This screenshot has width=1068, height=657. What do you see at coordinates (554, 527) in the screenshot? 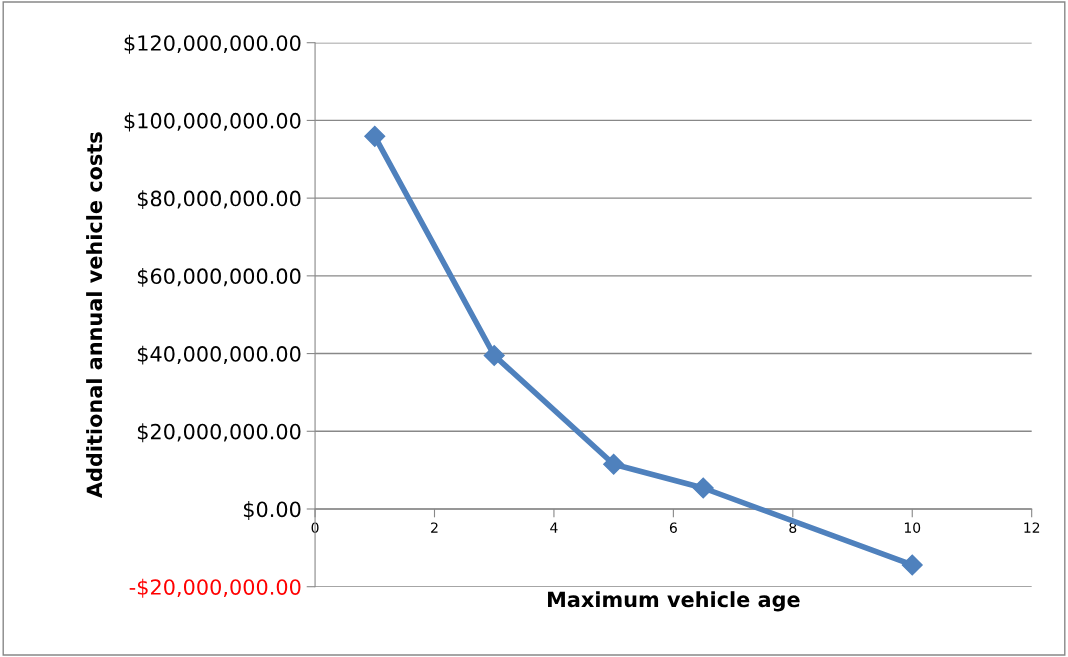
I see `x-tick-label: 4` at bounding box center [554, 527].